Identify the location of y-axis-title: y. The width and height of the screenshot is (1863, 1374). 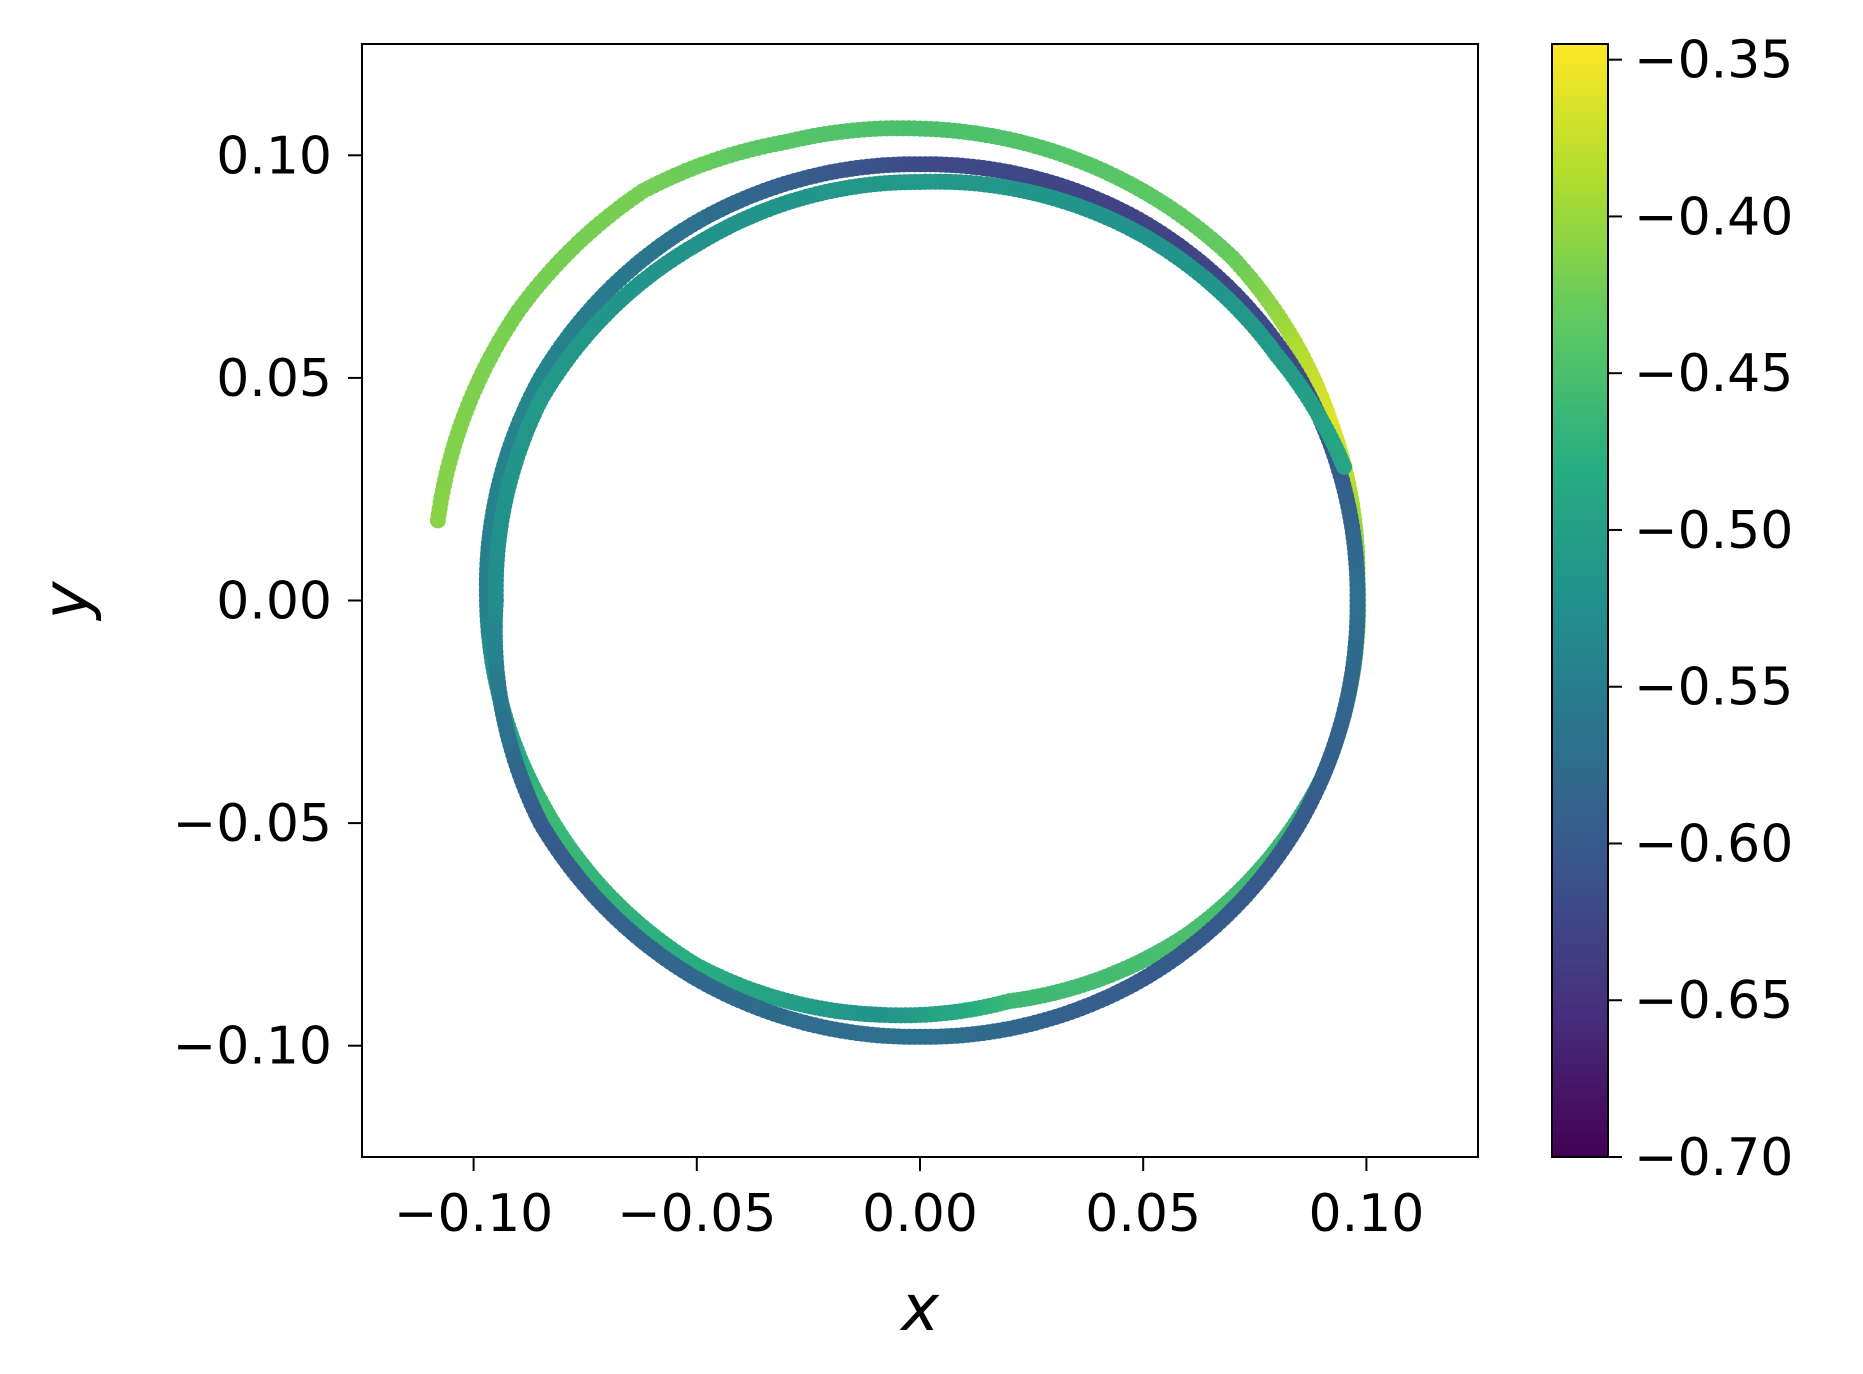
(67, 600).